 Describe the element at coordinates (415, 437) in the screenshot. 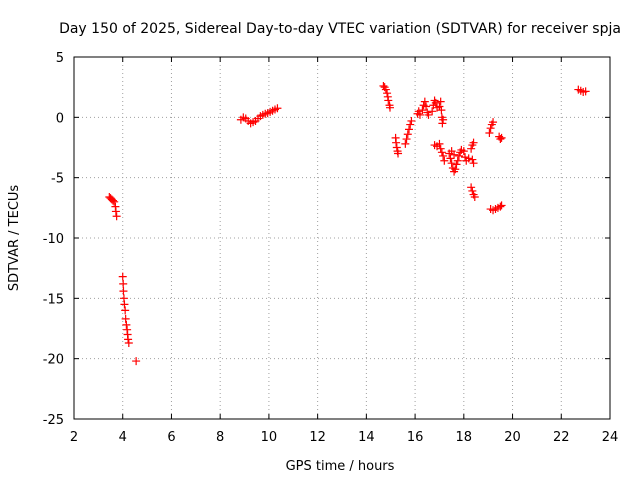

I see `x-tick-label: 16` at that location.